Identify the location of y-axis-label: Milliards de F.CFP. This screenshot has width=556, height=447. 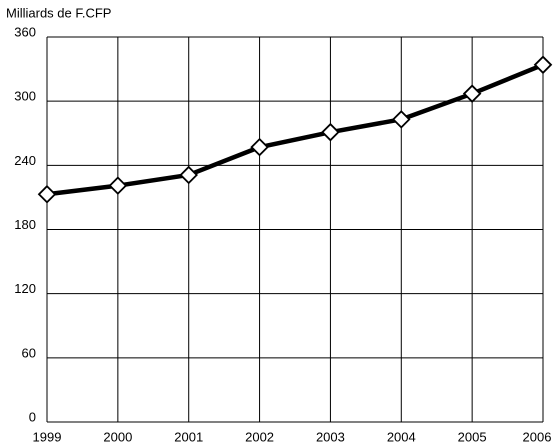
(58, 12).